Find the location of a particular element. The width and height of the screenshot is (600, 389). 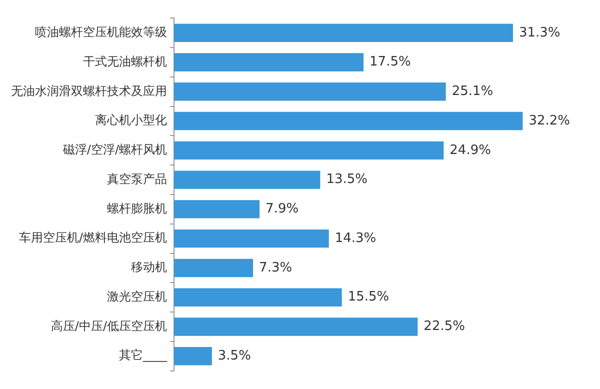

y-tick-label: 离心机小型化 is located at coordinates (131, 120).